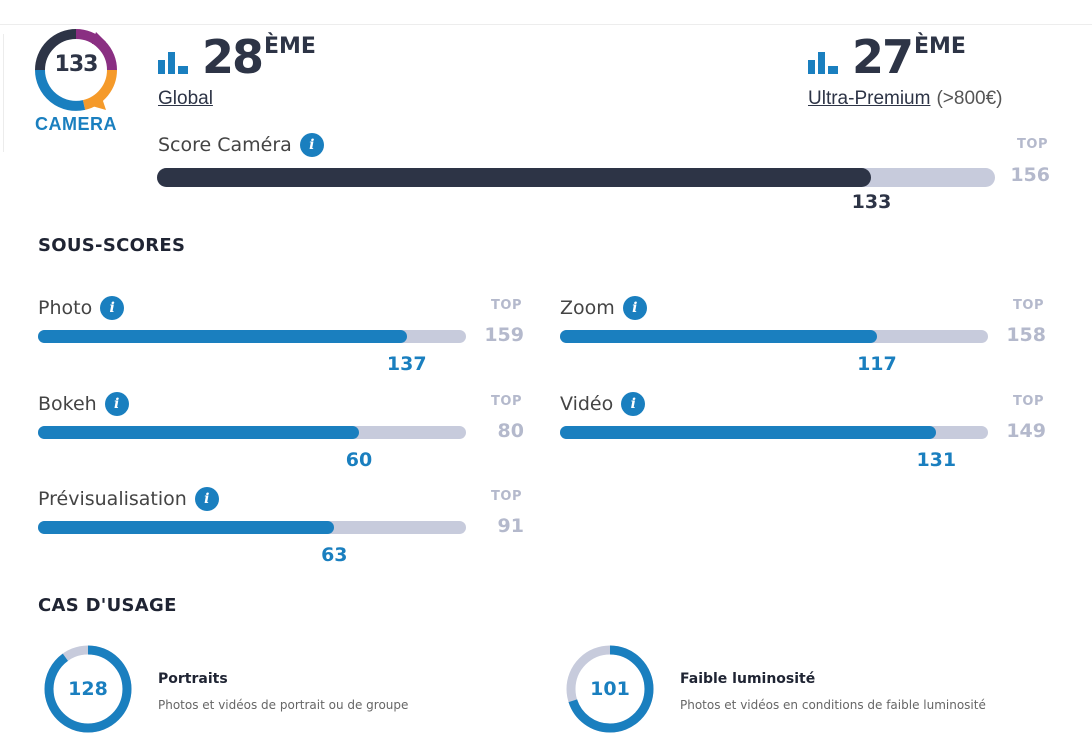  Describe the element at coordinates (334, 555) in the screenshot. I see `subscore-previsualisation-value: 63` at that location.